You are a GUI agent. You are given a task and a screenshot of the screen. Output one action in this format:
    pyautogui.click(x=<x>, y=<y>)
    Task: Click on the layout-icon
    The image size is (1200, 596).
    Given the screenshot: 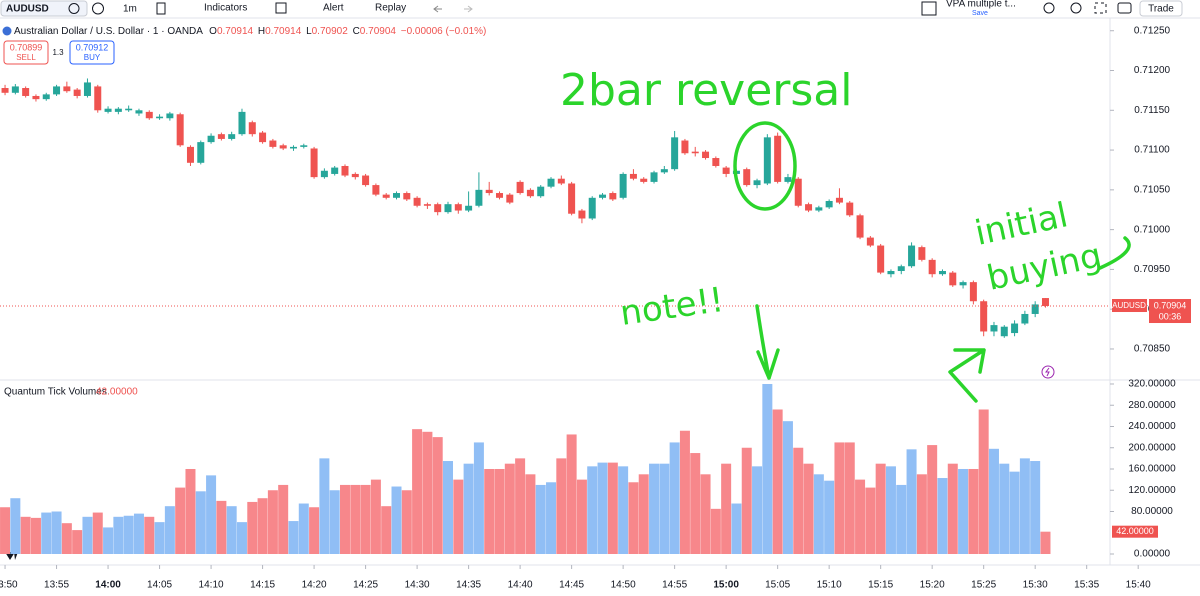 What is the action you would take?
    pyautogui.click(x=929, y=8)
    